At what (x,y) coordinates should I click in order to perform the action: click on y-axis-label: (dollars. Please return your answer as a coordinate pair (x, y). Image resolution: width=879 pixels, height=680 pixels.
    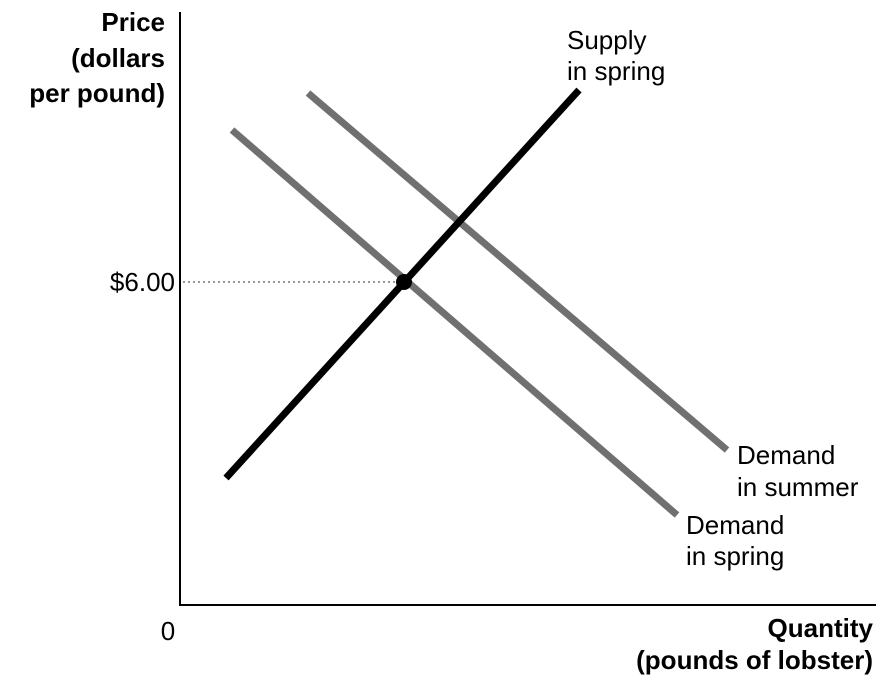
    Looking at the image, I should click on (118, 58).